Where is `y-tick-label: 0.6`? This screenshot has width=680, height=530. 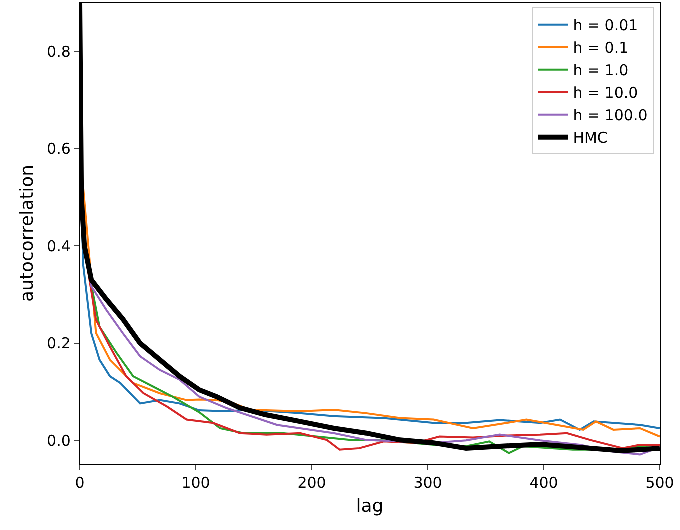 y-tick-label: 0.6 is located at coordinates (59, 149).